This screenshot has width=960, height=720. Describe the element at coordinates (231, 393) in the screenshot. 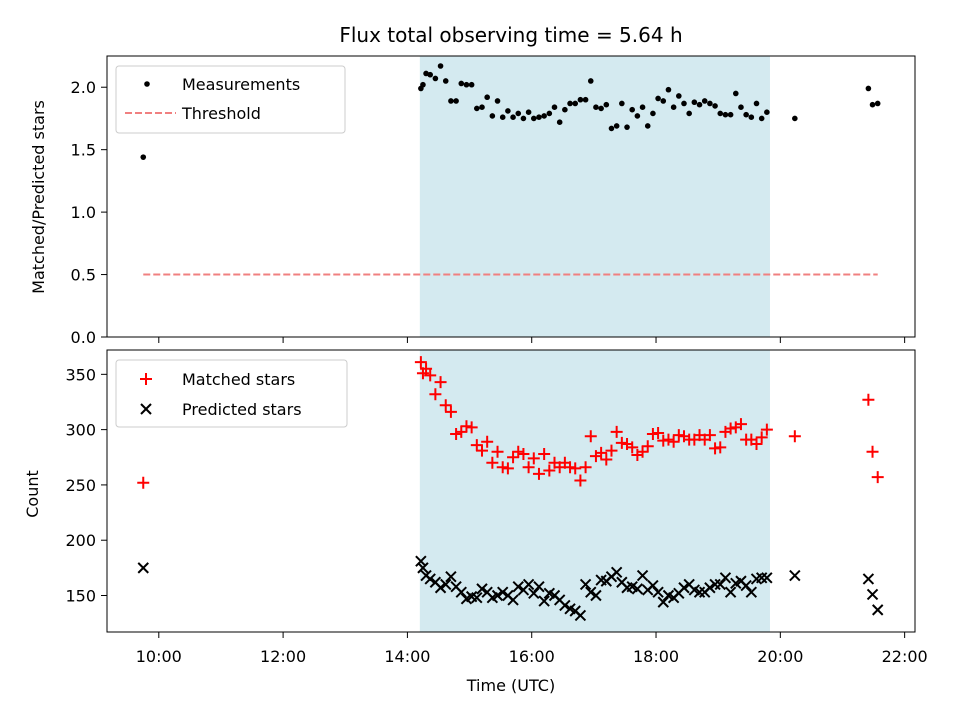

I see `bottom-legend-box` at that location.